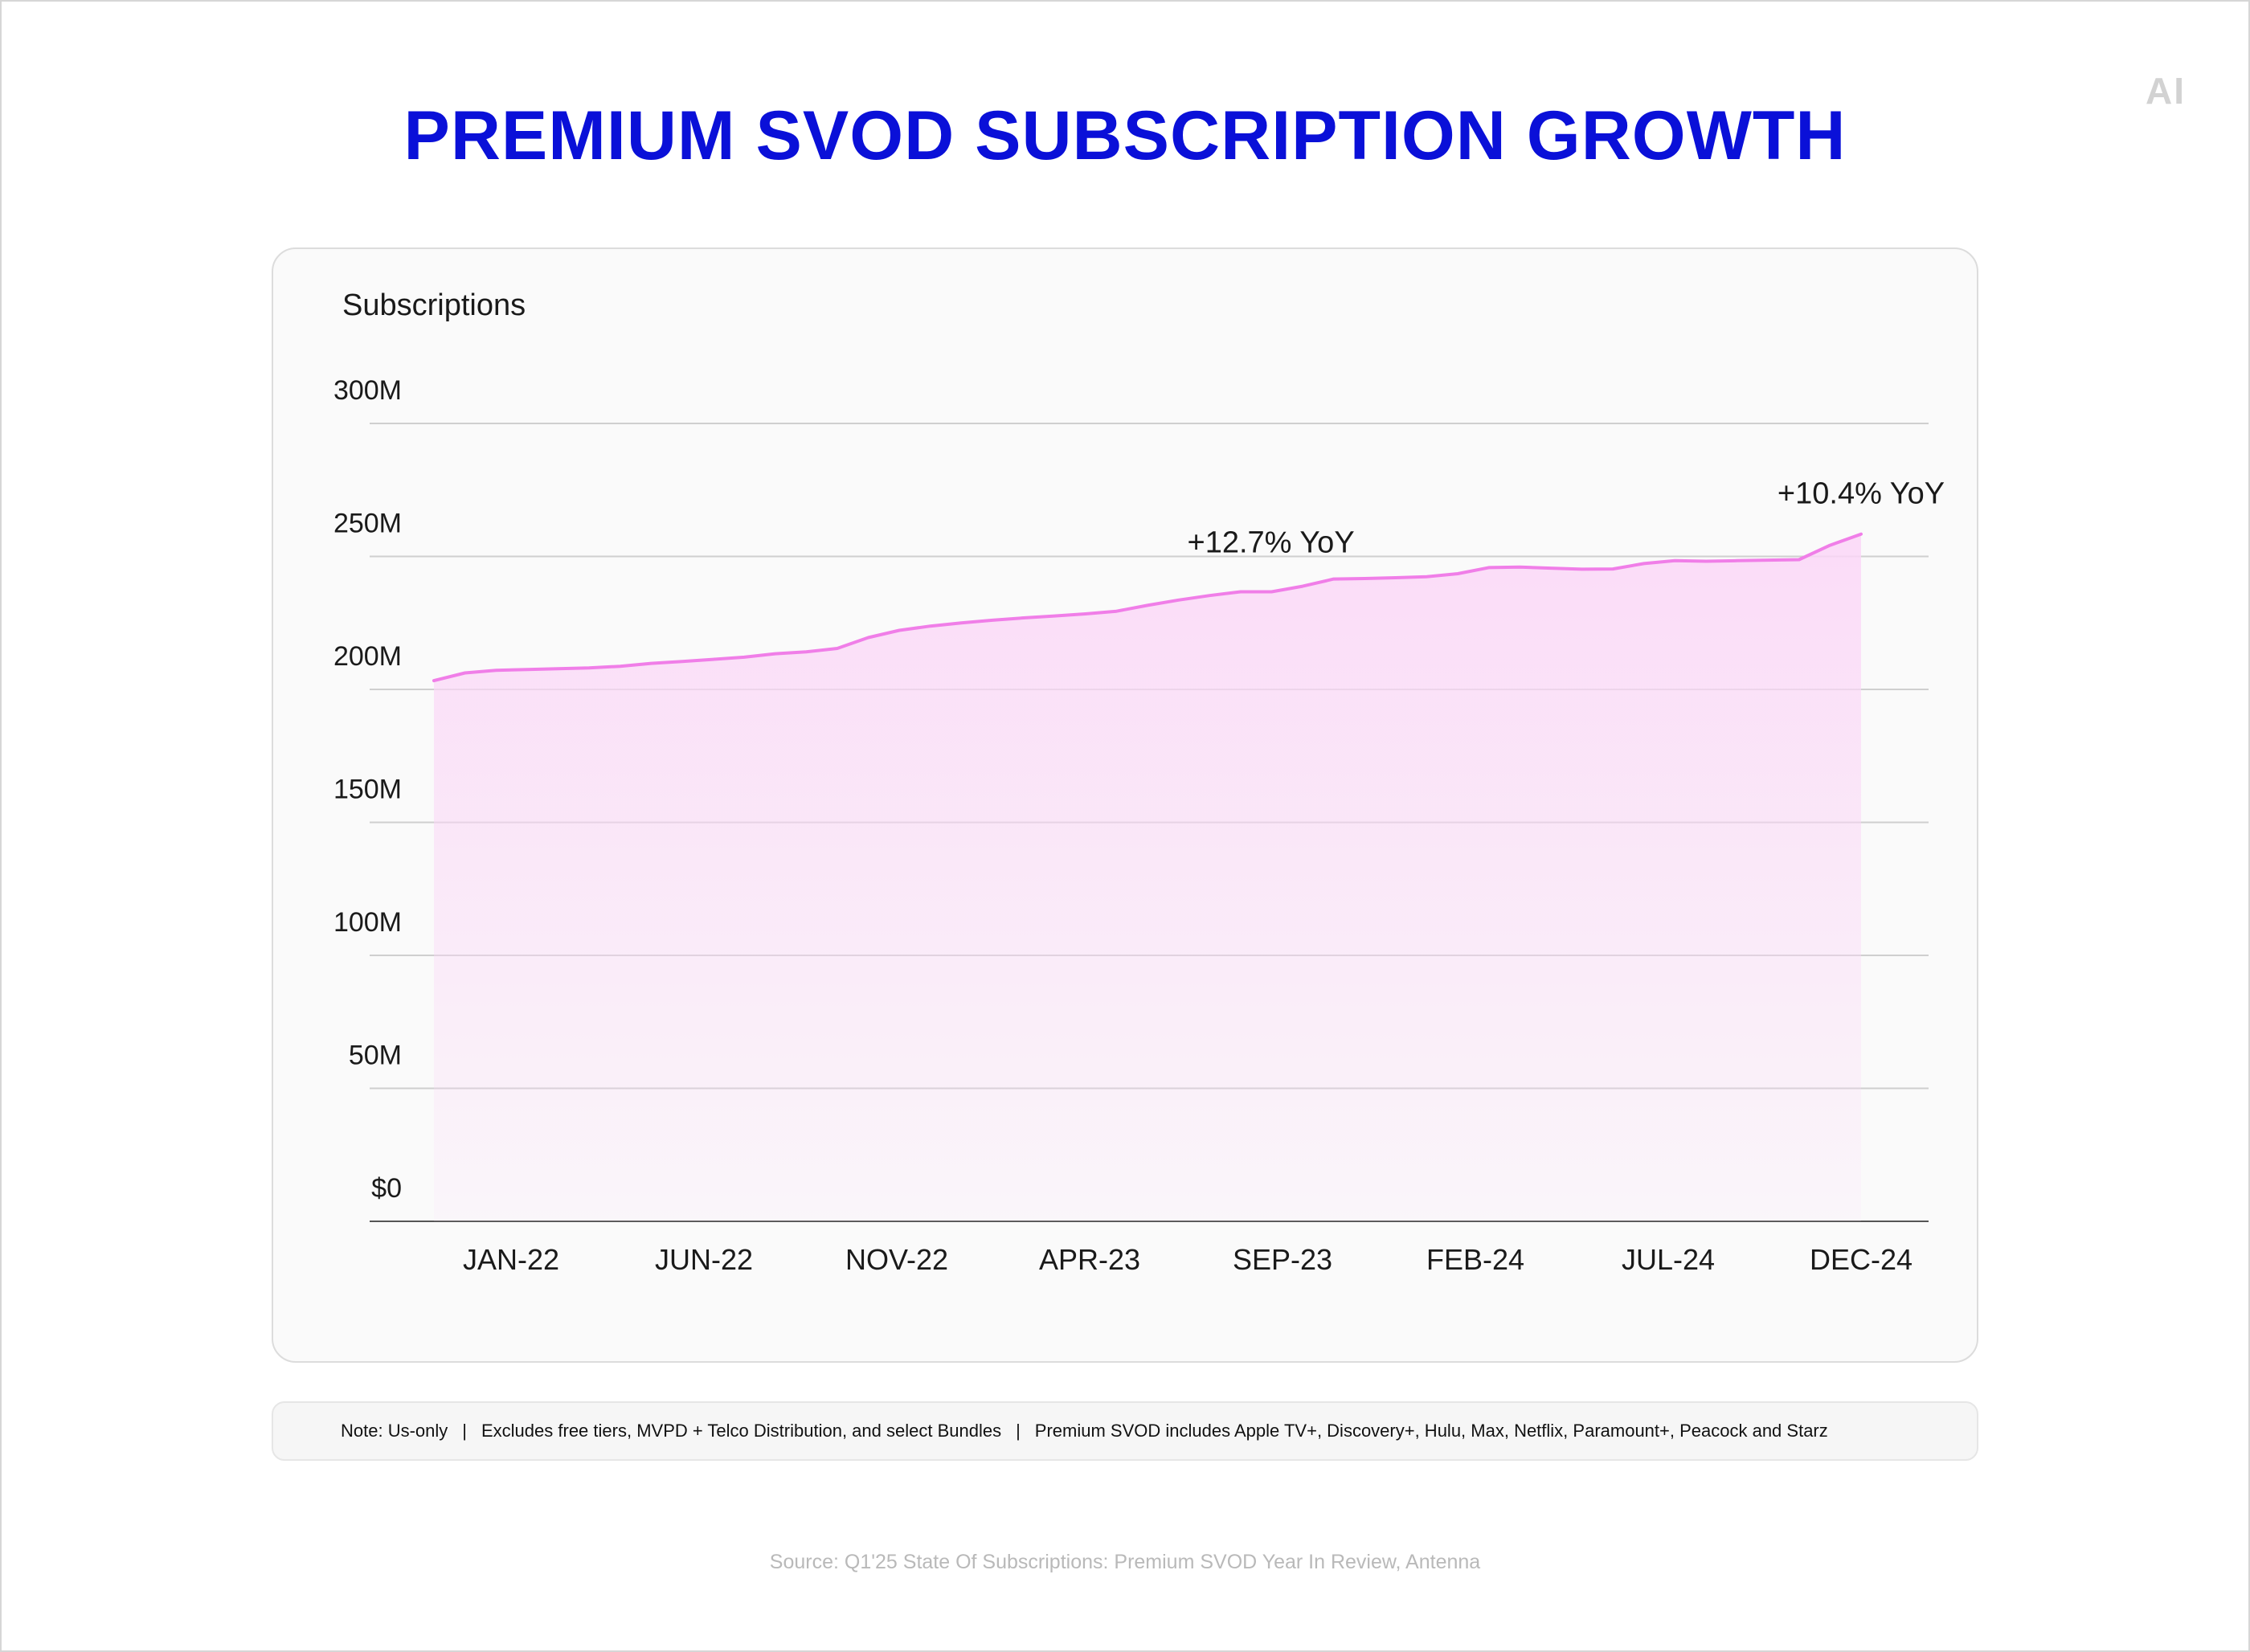  What do you see at coordinates (367, 923) in the screenshot?
I see `y-tick-label: 100M` at bounding box center [367, 923].